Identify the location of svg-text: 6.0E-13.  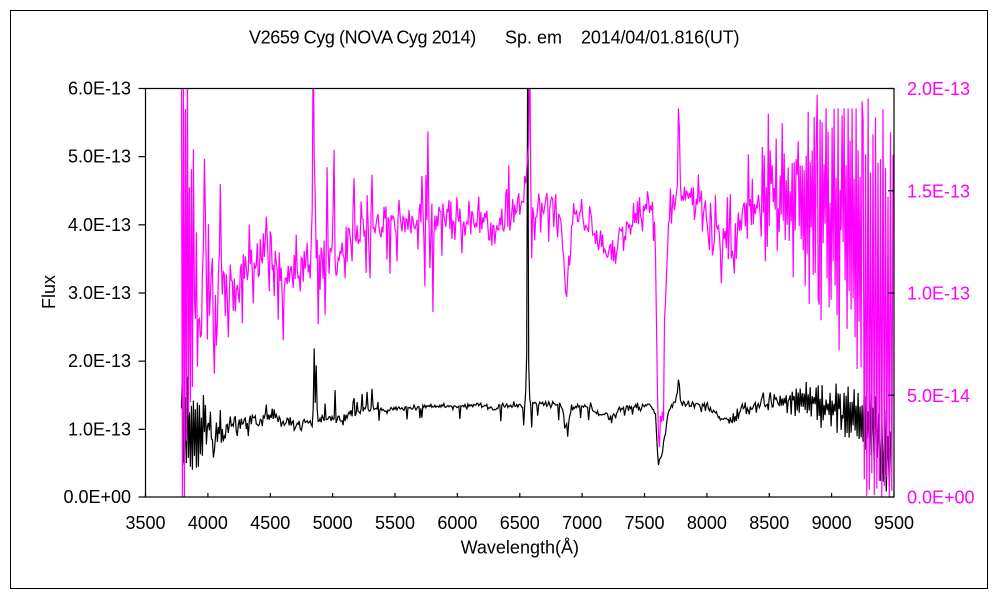
(99, 89).